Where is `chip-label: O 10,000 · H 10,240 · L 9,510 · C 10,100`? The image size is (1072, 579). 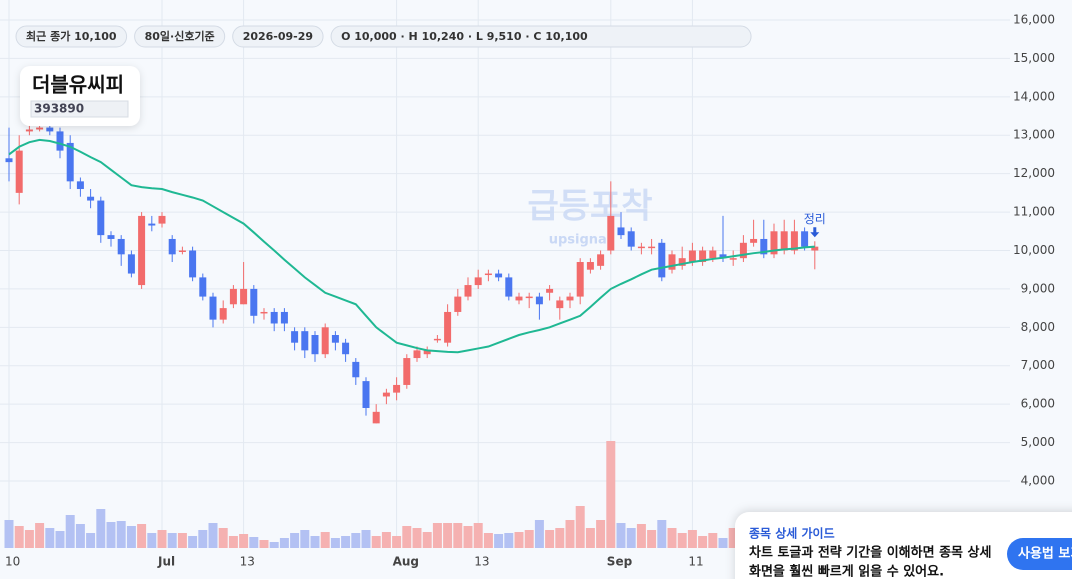
chip-label: O 10,000 · H 10,240 · L 9,510 · C 10,100 is located at coordinates (464, 36).